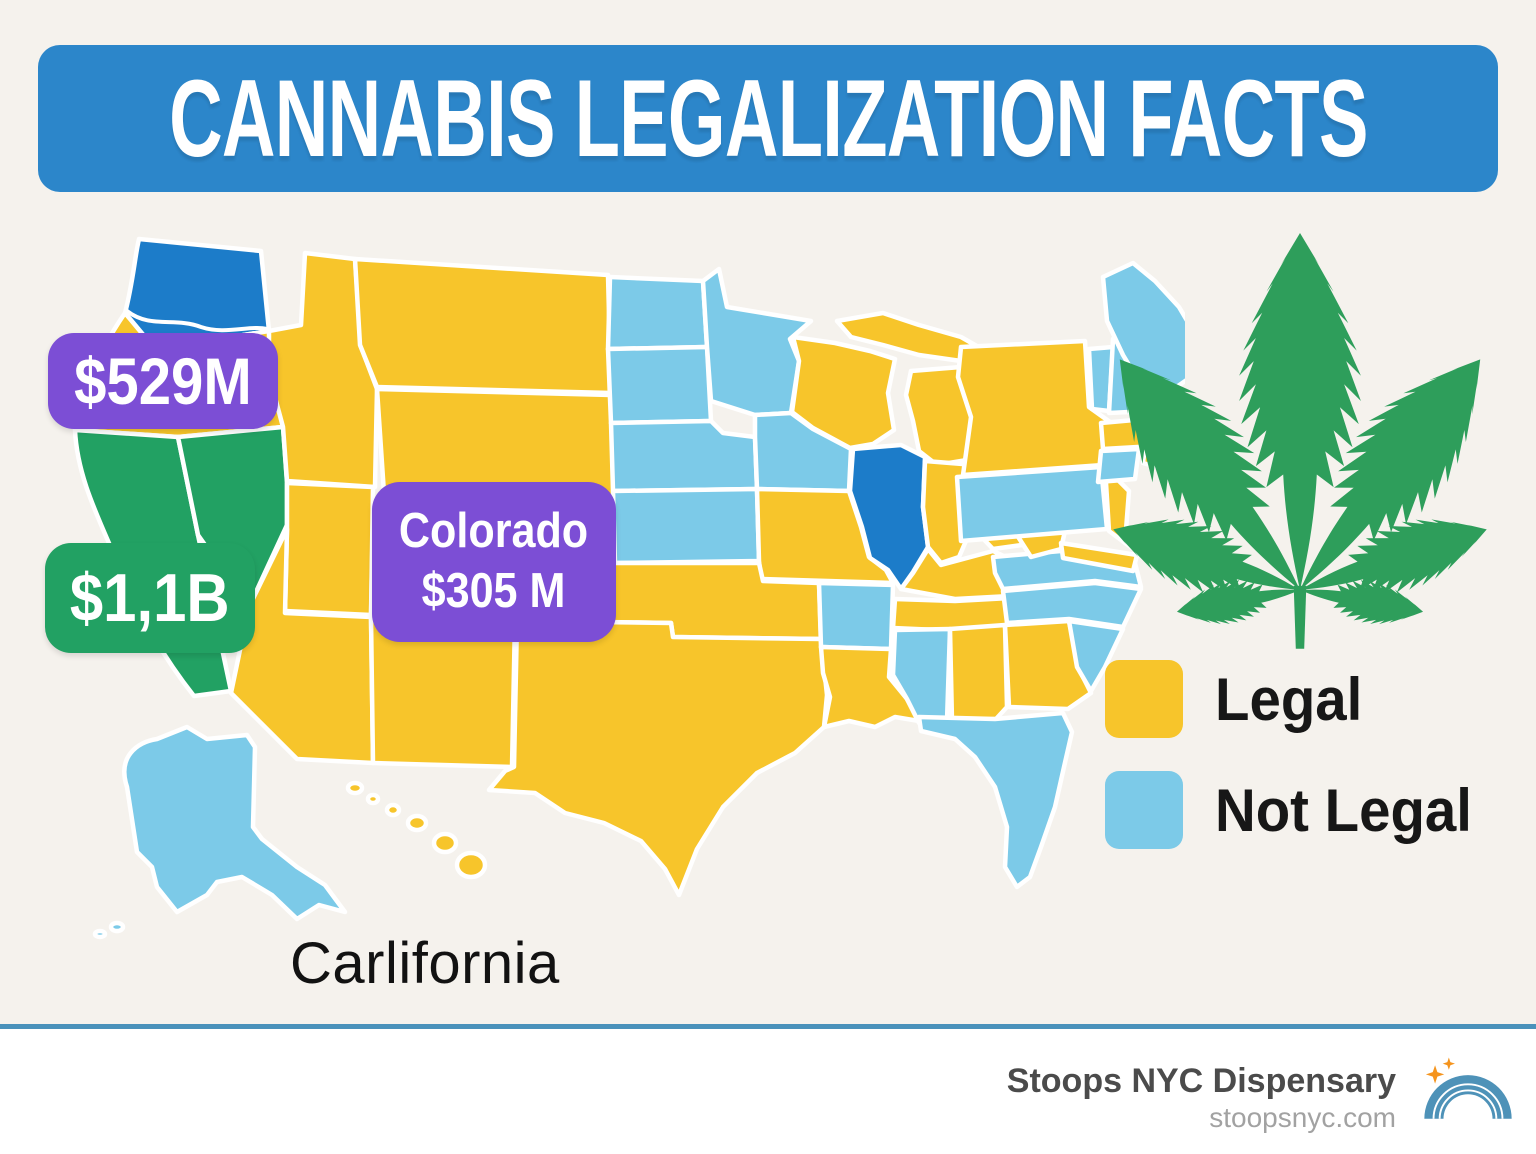 This screenshot has height=1154, width=1536. I want to click on colorado-name: Colorado, so click(494, 531).